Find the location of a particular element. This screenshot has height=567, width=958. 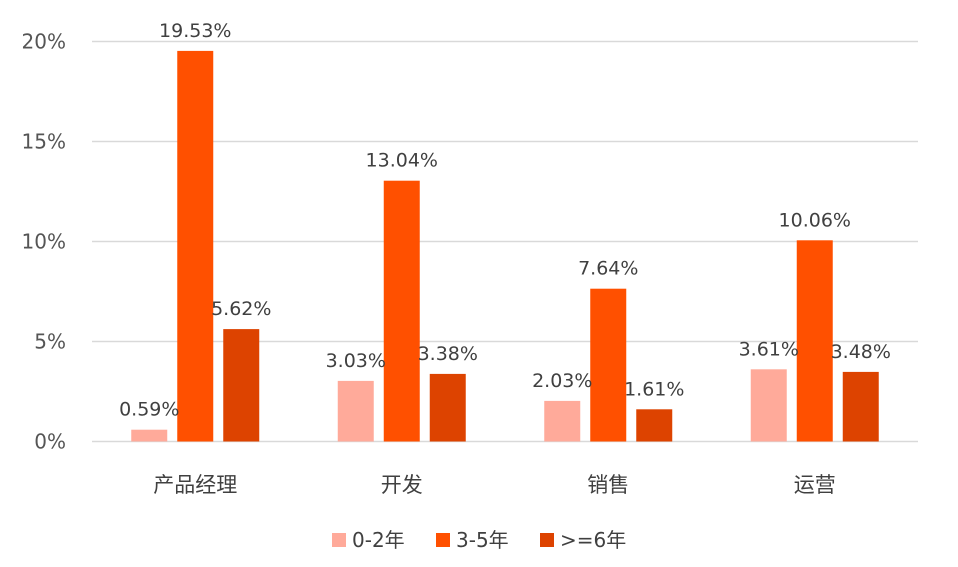

legend: 0-2年 3-5年 >=6年 is located at coordinates (479, 540).